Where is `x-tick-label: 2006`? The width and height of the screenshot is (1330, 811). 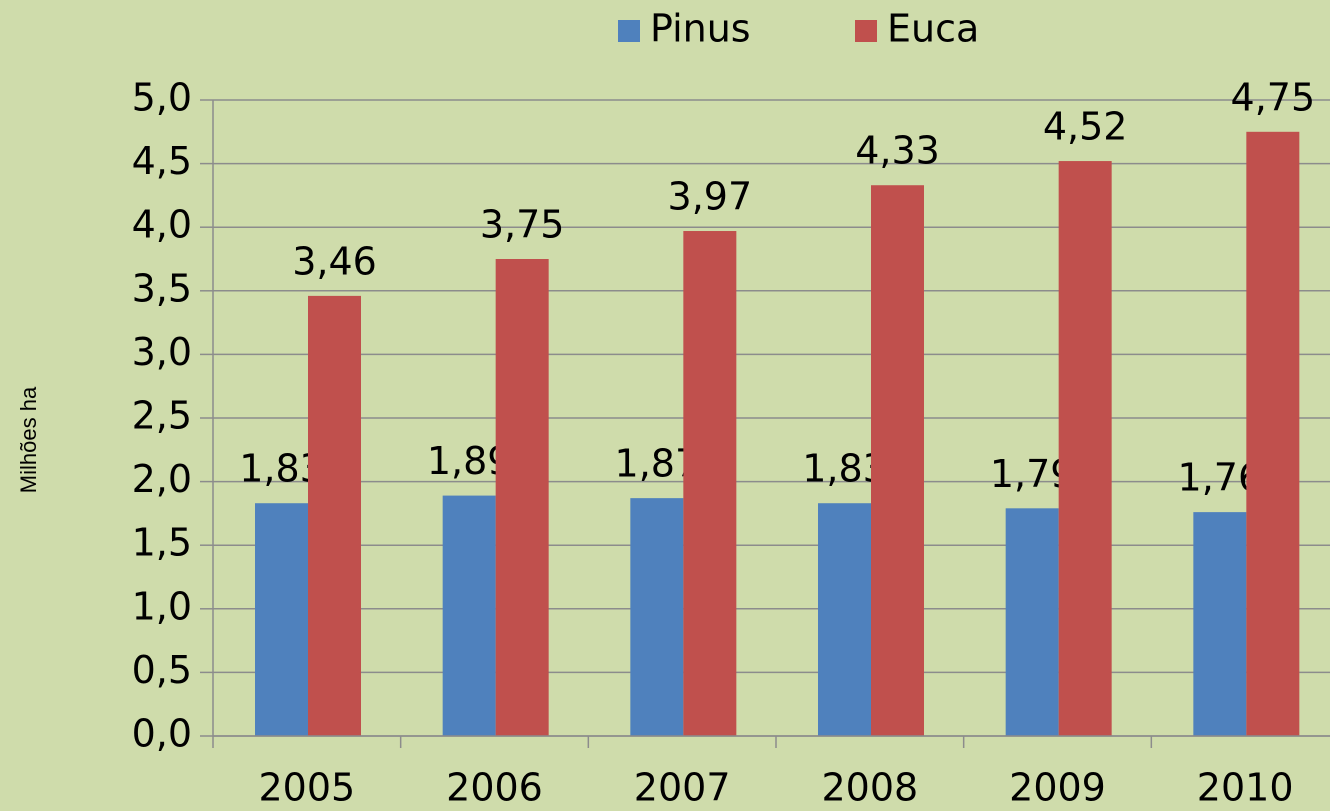 x-tick-label: 2006 is located at coordinates (494, 788).